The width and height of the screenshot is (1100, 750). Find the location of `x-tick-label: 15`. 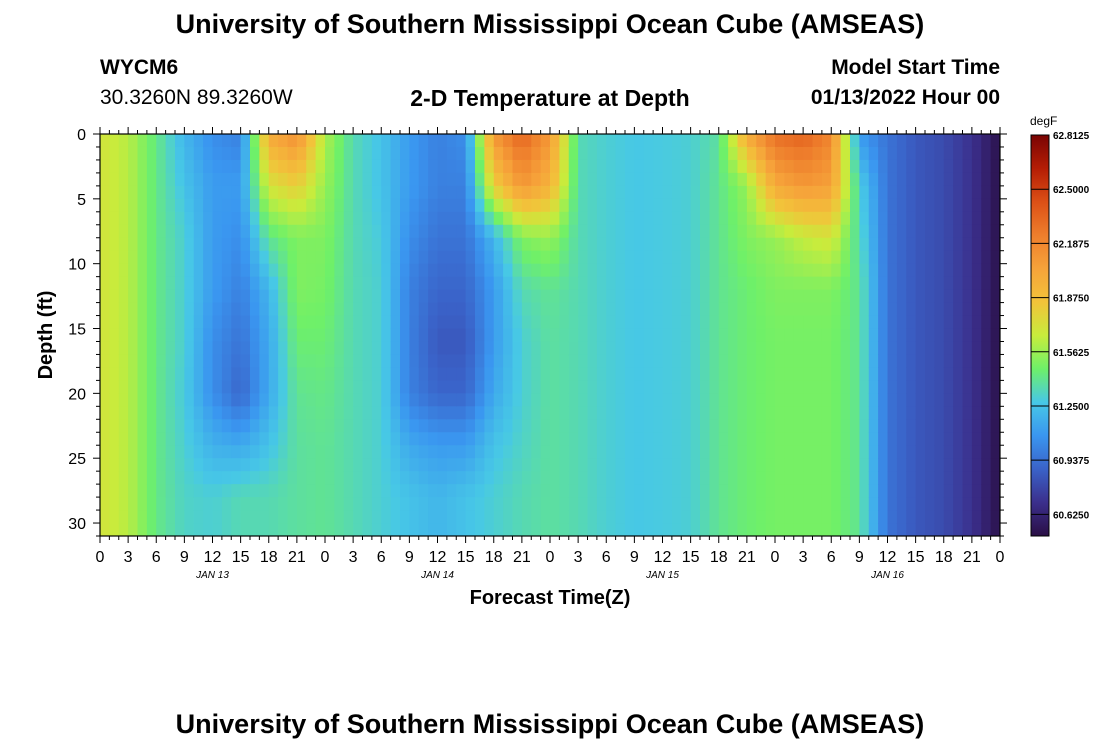

x-tick-label: 15 is located at coordinates (691, 557).